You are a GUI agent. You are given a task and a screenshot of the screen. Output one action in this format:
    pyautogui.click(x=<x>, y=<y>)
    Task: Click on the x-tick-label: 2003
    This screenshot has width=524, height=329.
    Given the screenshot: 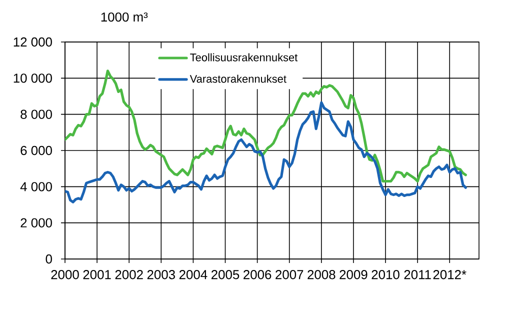 What is the action you would take?
    pyautogui.click(x=161, y=275)
    